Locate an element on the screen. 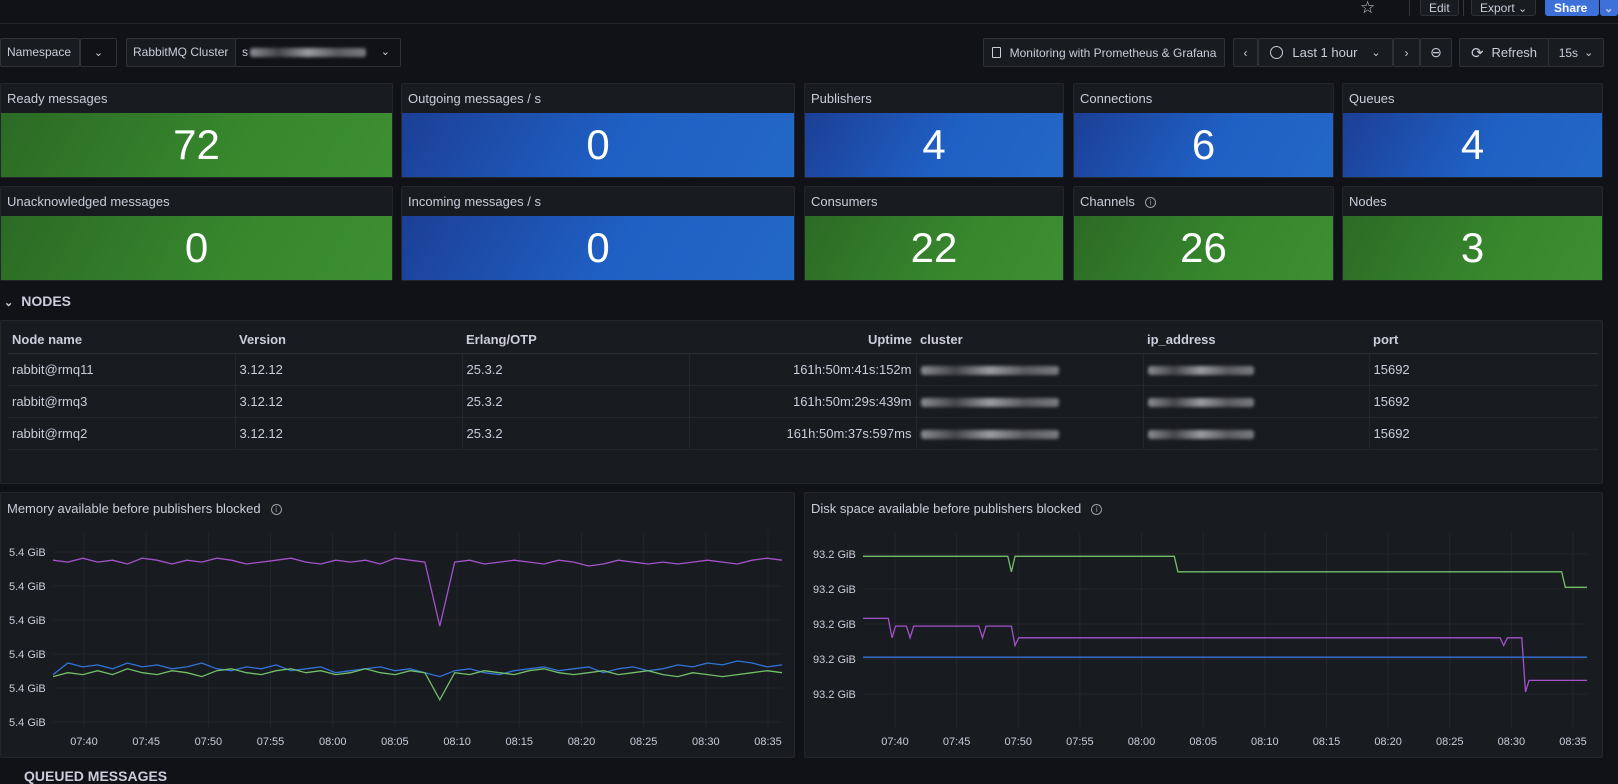 This screenshot has width=1618, height=784. zoom-out-button: ⊖ is located at coordinates (1436, 52).